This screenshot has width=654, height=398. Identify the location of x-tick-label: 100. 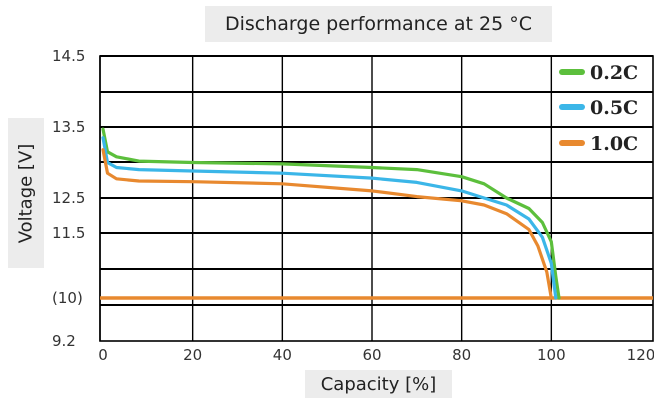
(551, 355).